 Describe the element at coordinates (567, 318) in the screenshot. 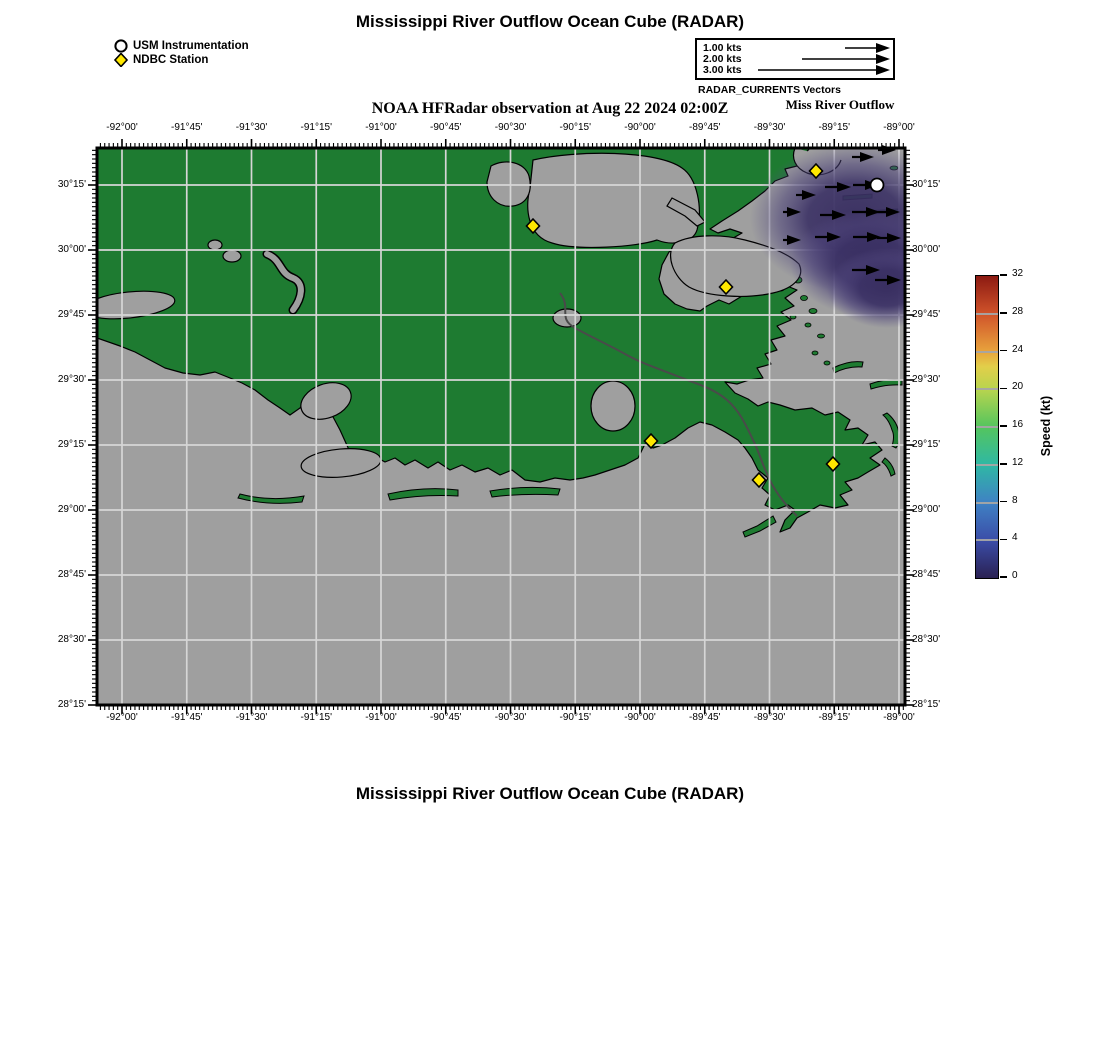

I see `lake-salvador` at that location.